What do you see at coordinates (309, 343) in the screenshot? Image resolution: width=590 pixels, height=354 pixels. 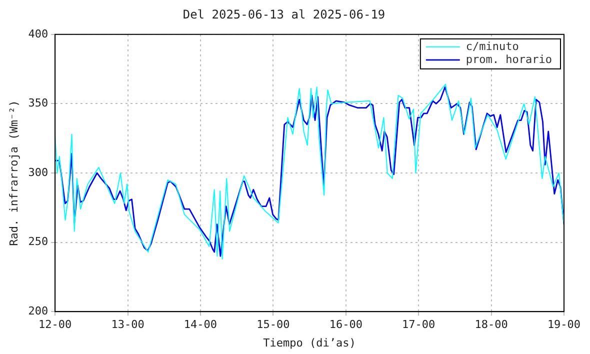 I see `x-axis-title: Tiempo (di’as)` at bounding box center [309, 343].